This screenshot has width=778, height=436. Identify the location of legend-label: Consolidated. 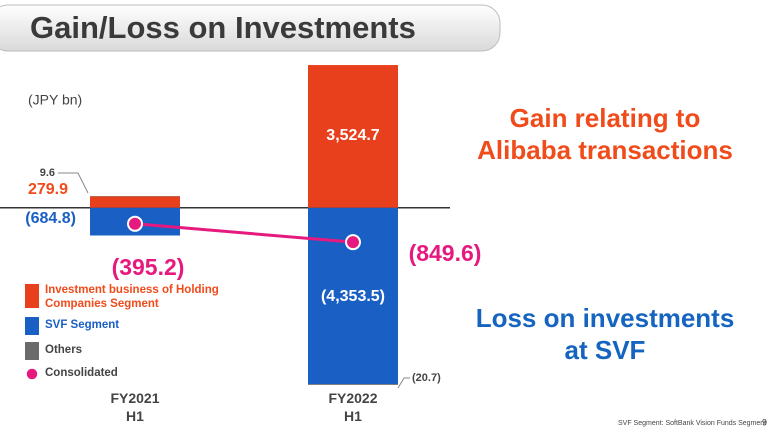
(81, 373).